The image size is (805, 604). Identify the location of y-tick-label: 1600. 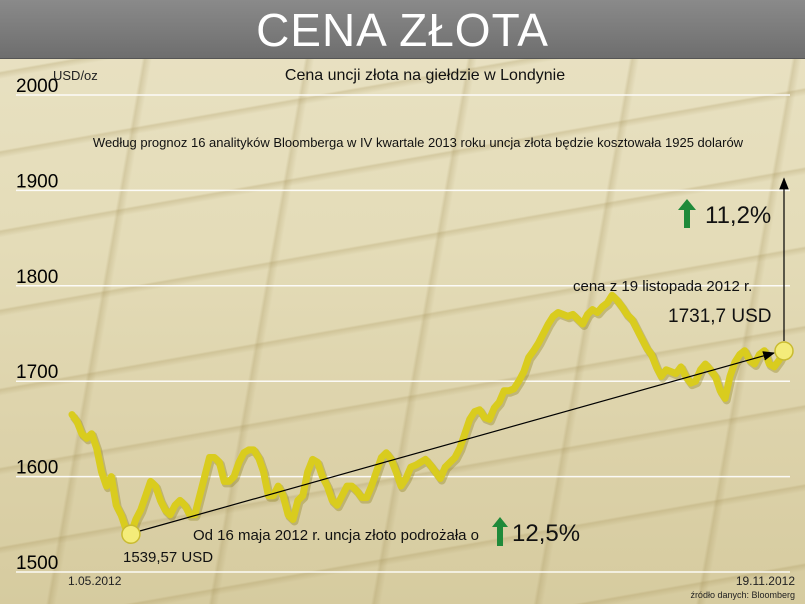
(37, 468).